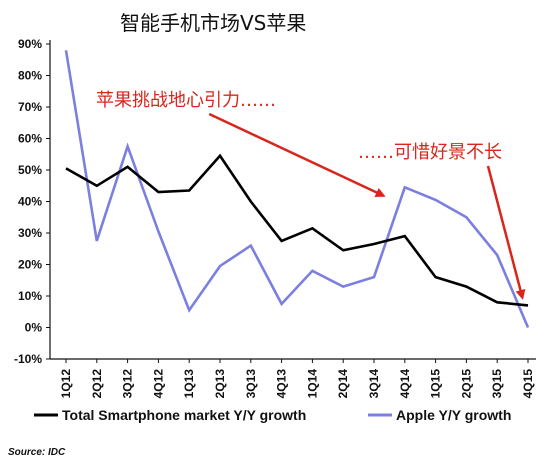 Image resolution: width=550 pixels, height=462 pixels. What do you see at coordinates (343, 384) in the screenshot?
I see `x-tick-label: 2Q14` at bounding box center [343, 384].